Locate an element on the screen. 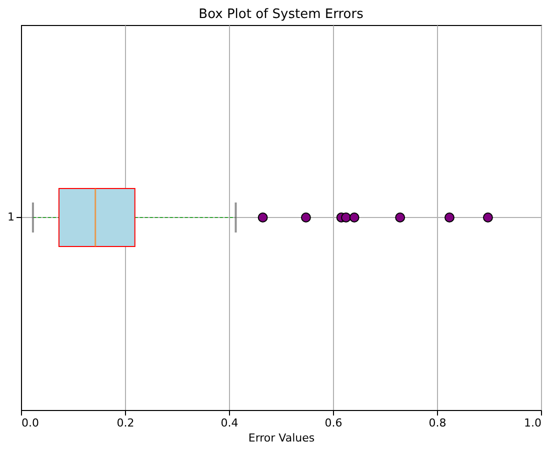 The height and width of the screenshot is (450, 548). chart-title: Box Plot of System Errors is located at coordinates (281, 14).